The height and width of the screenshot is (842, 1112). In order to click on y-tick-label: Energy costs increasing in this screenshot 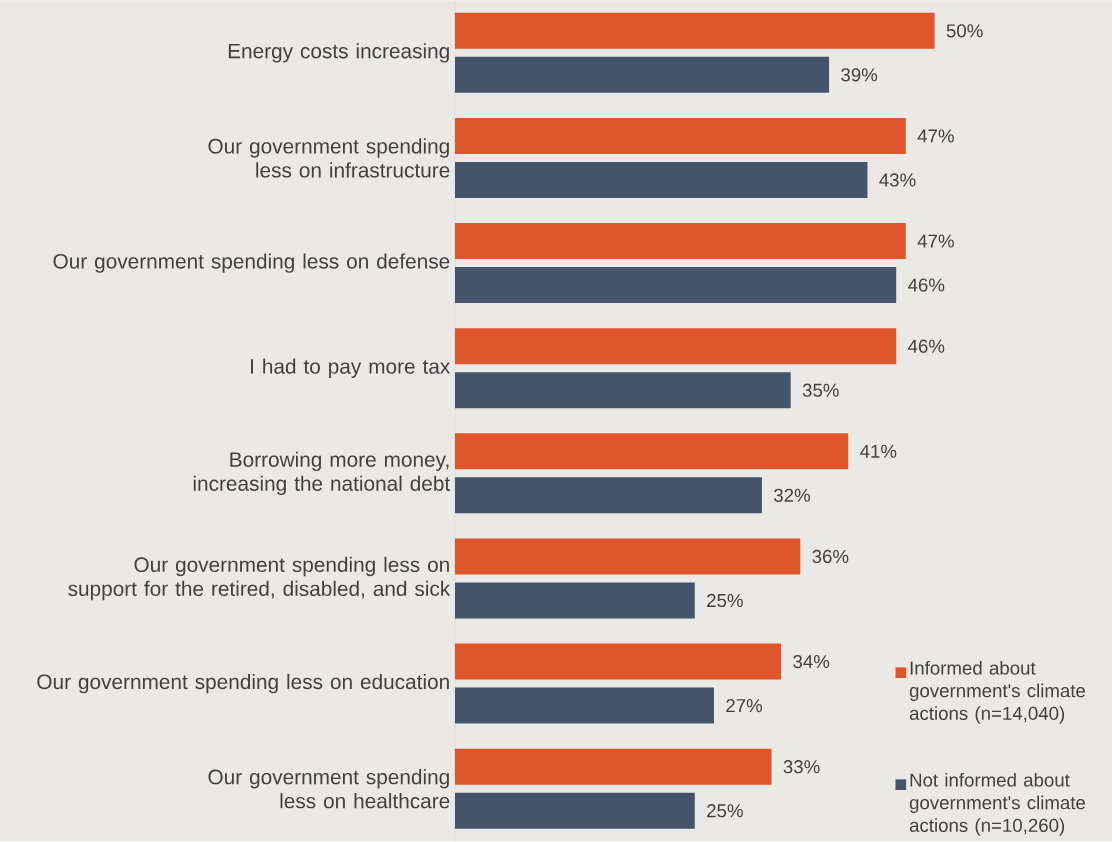, I will do `click(338, 53)`.